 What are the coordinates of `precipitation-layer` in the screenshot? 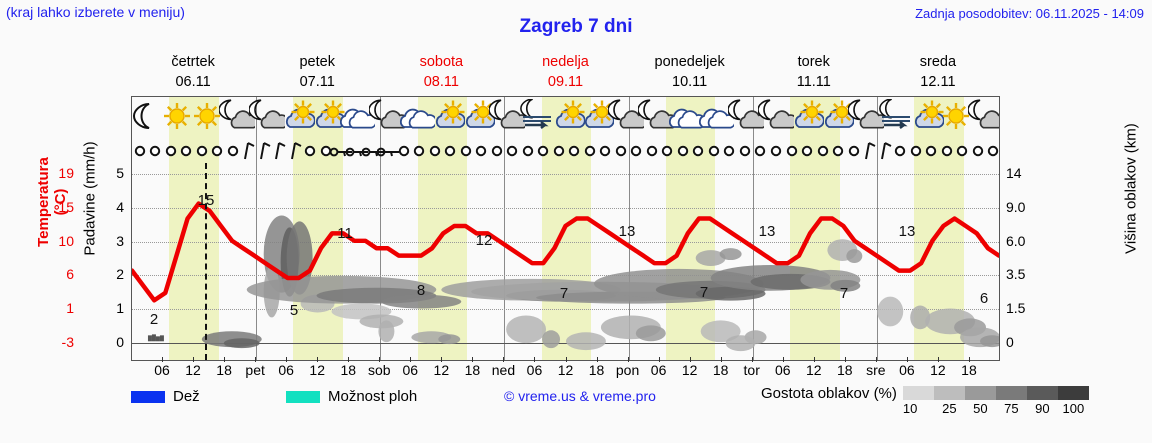 It's located at (155, 338).